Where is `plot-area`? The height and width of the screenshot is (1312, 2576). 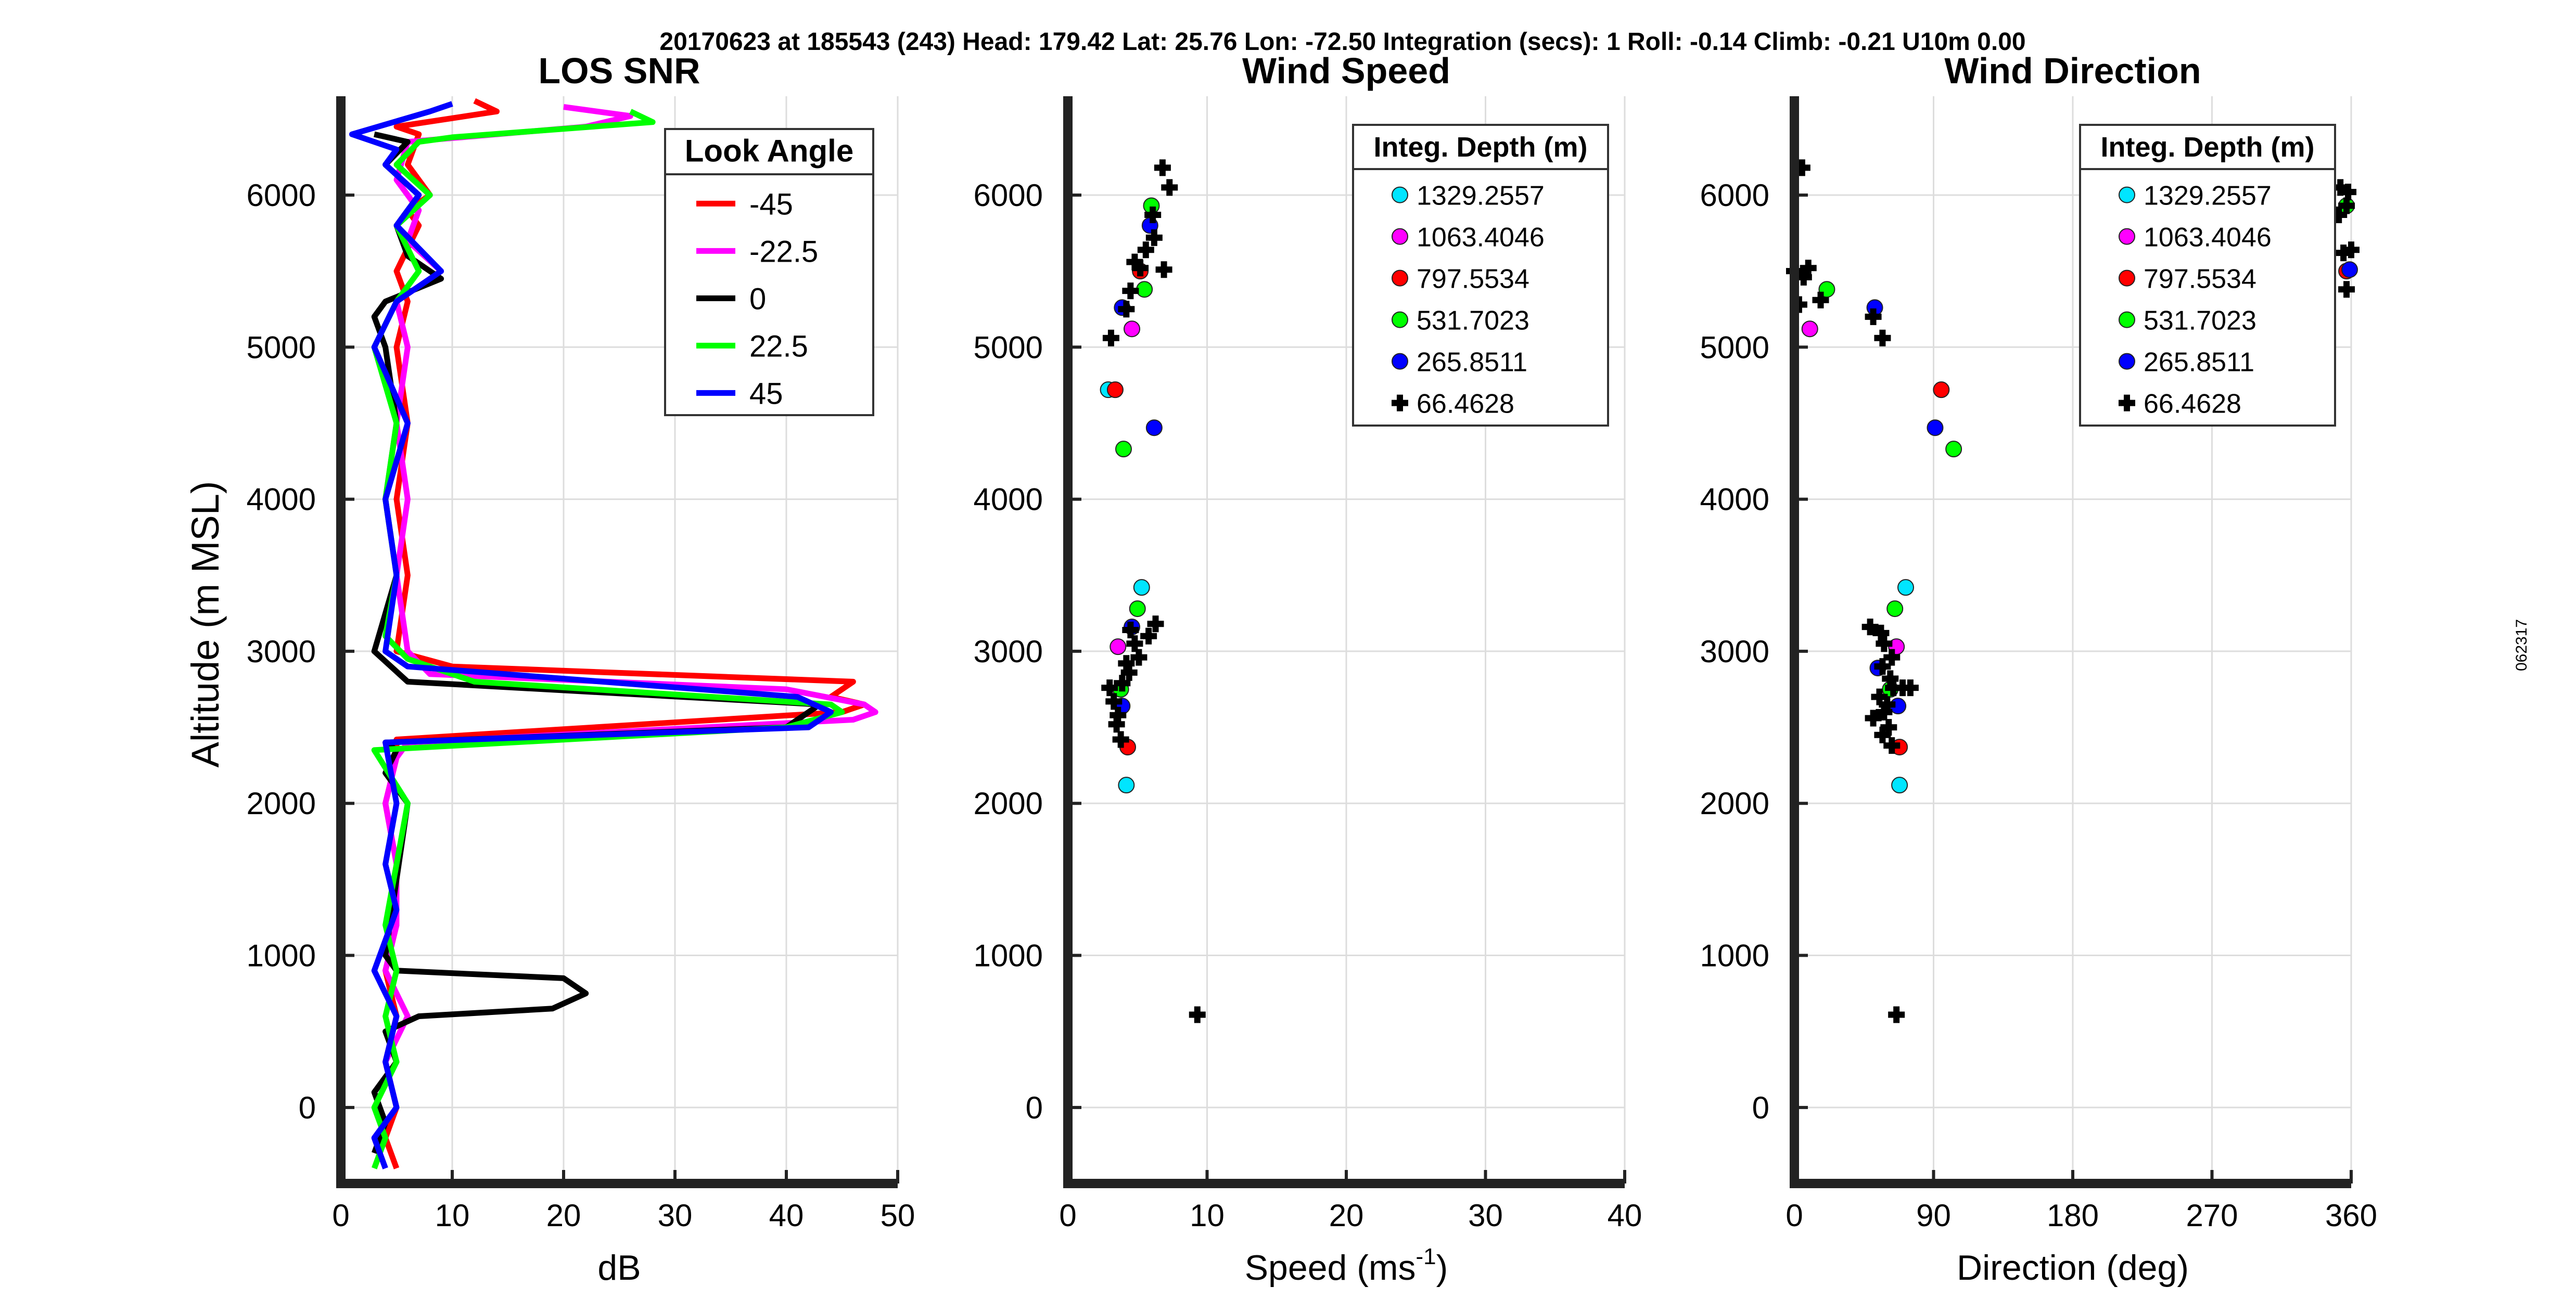 plot-area is located at coordinates (1153, 591).